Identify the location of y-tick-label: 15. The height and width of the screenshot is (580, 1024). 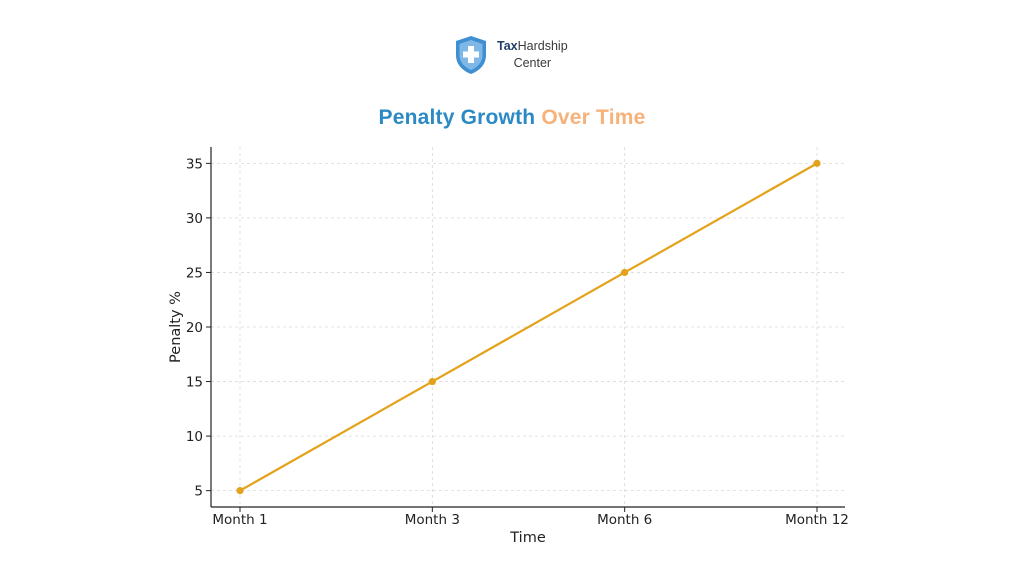
(194, 383).